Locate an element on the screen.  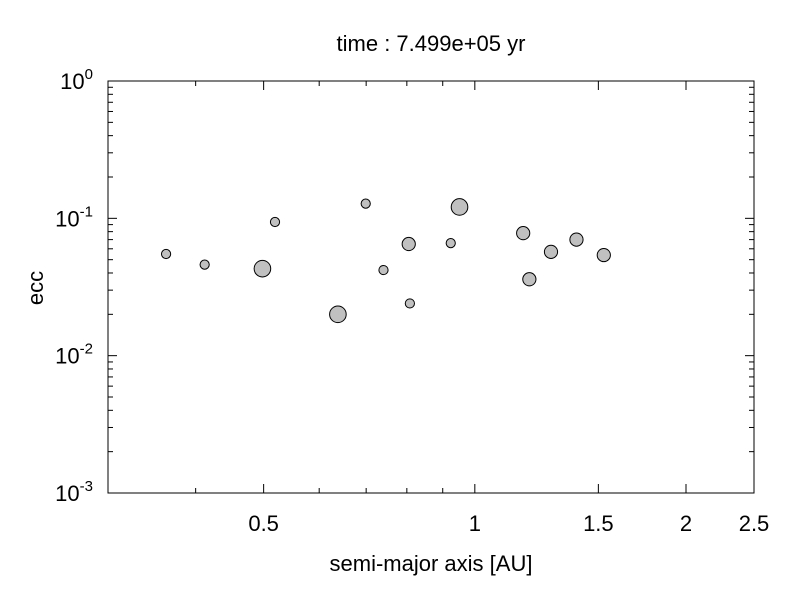
y-tick-label: 10⁰ is located at coordinates (76, 80).